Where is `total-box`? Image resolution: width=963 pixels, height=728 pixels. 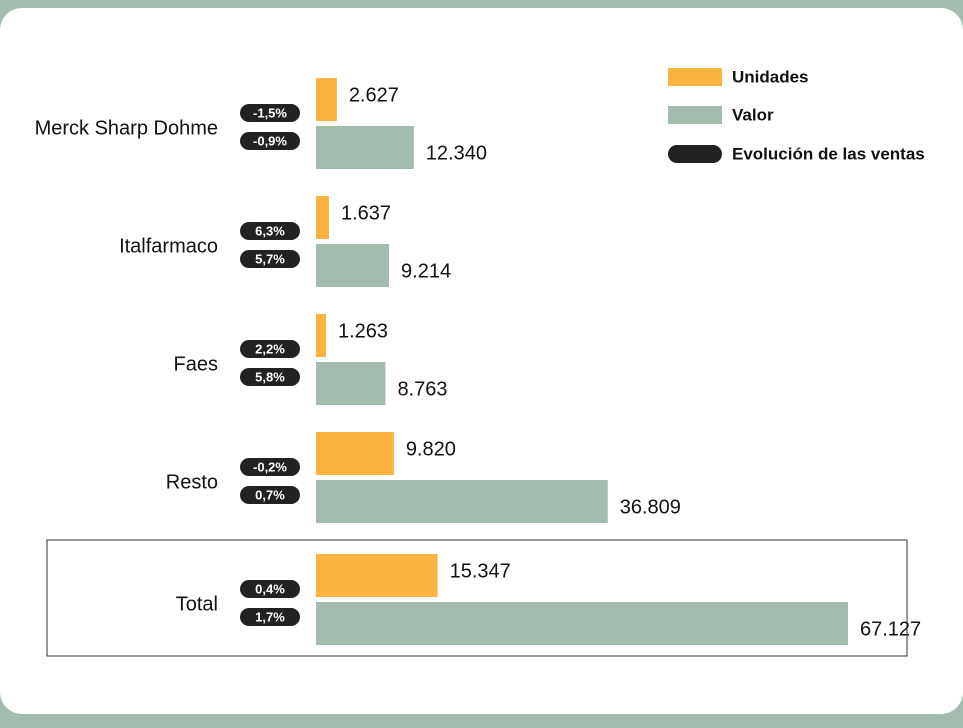 total-box is located at coordinates (477, 598).